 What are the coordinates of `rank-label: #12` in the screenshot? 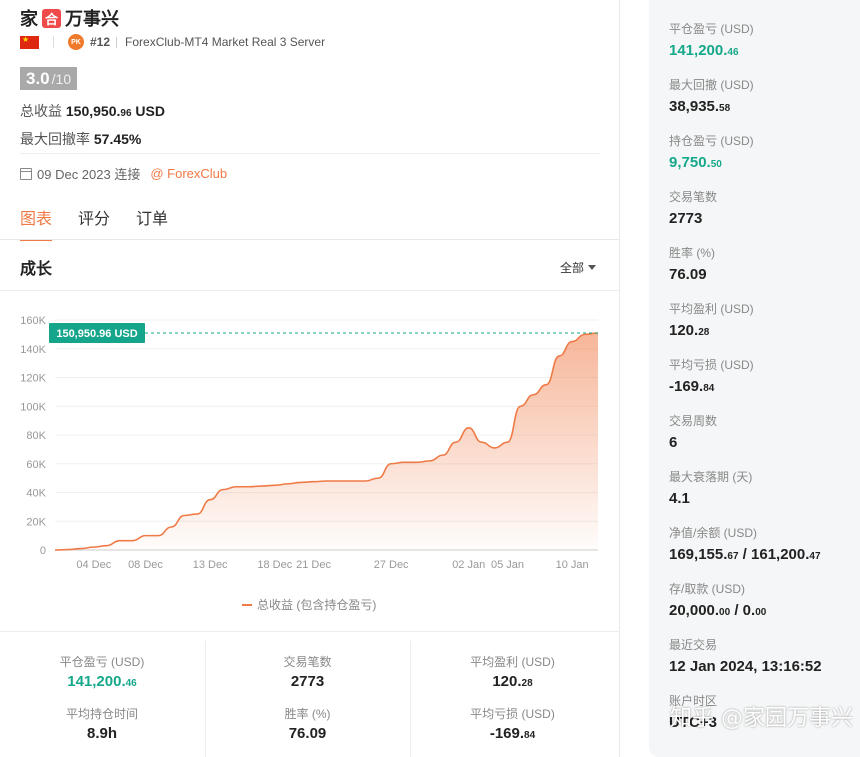 It's located at (100, 42).